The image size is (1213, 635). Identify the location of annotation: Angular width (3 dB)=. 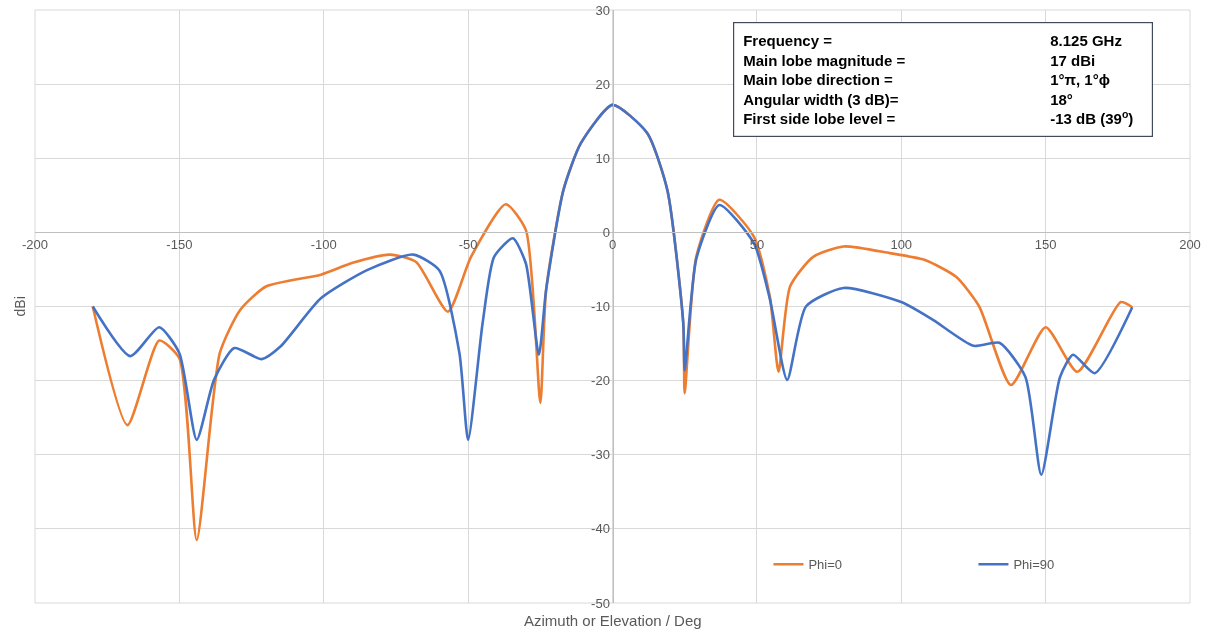
(821, 99).